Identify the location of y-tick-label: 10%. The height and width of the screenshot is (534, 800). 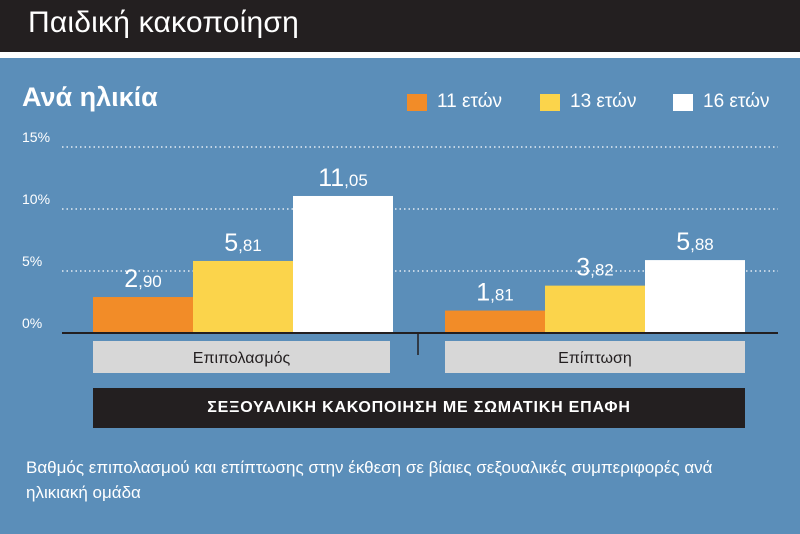
(36, 199).